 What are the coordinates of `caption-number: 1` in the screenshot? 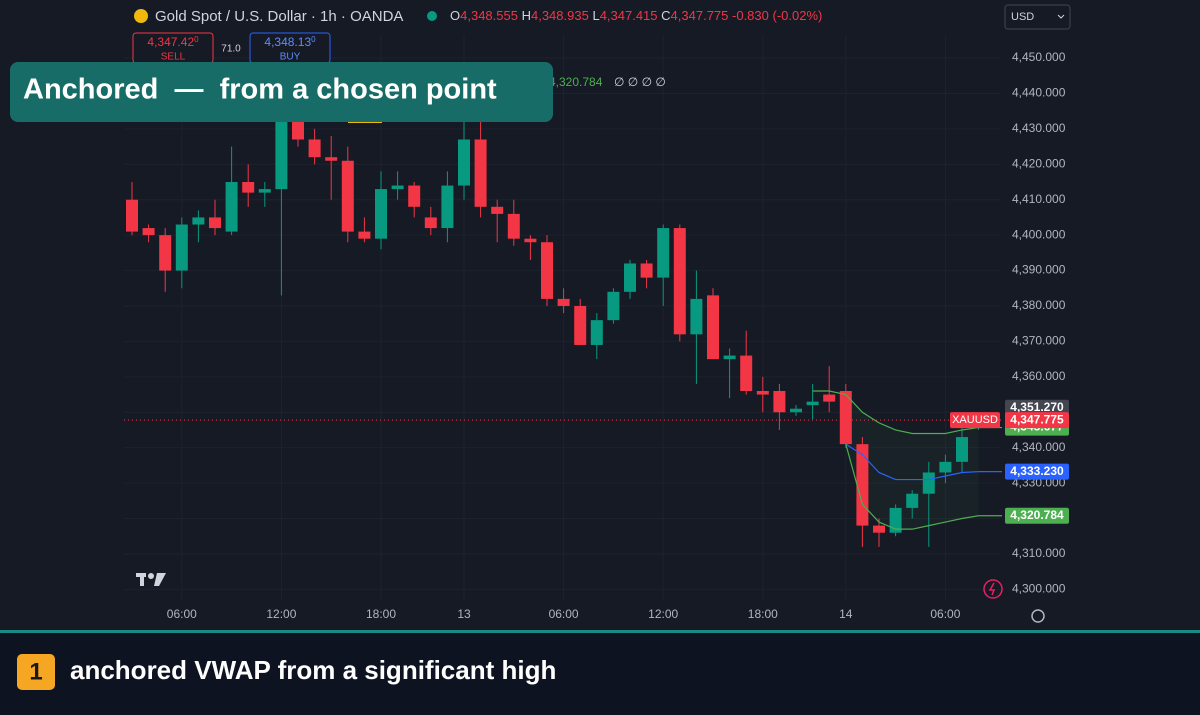 It's located at (35, 671).